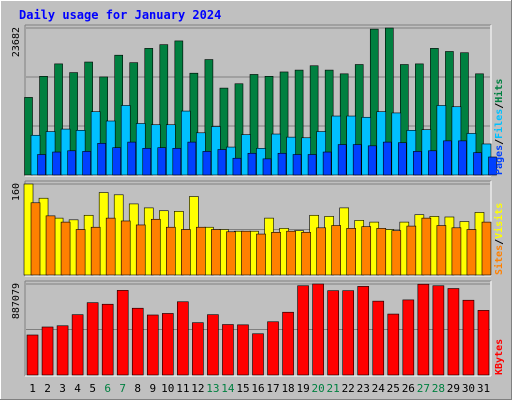  Describe the element at coordinates (62, 388) in the screenshot. I see `x-label-day-3: 3` at that location.